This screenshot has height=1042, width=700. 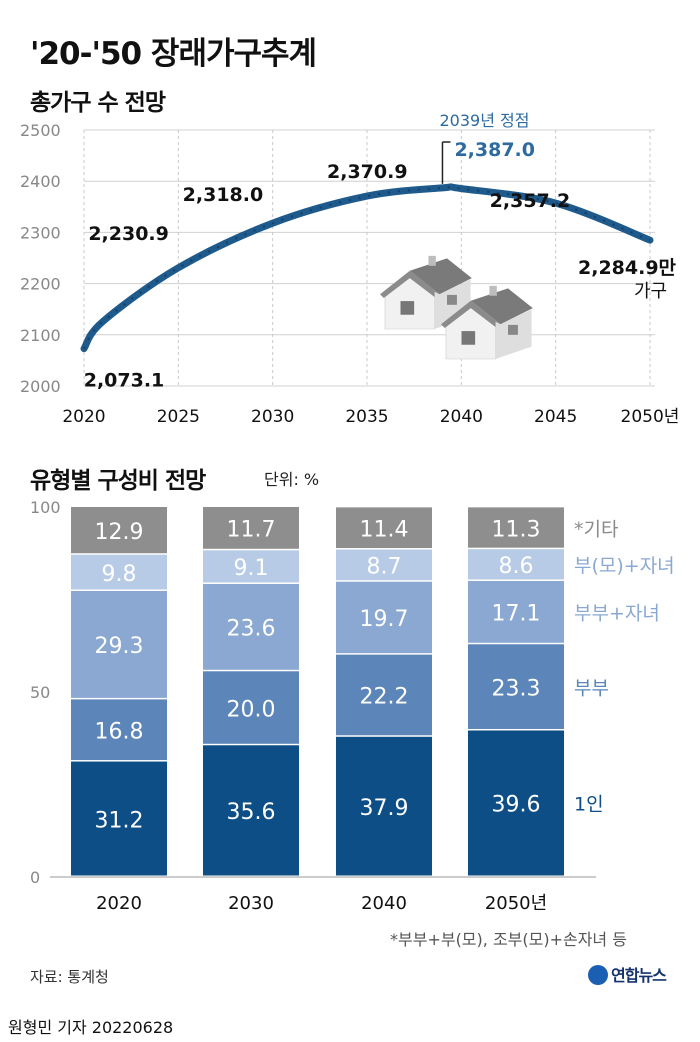 What do you see at coordinates (118, 481) in the screenshot?
I see `bar-chart-title: 유형별 구성비 전망` at bounding box center [118, 481].